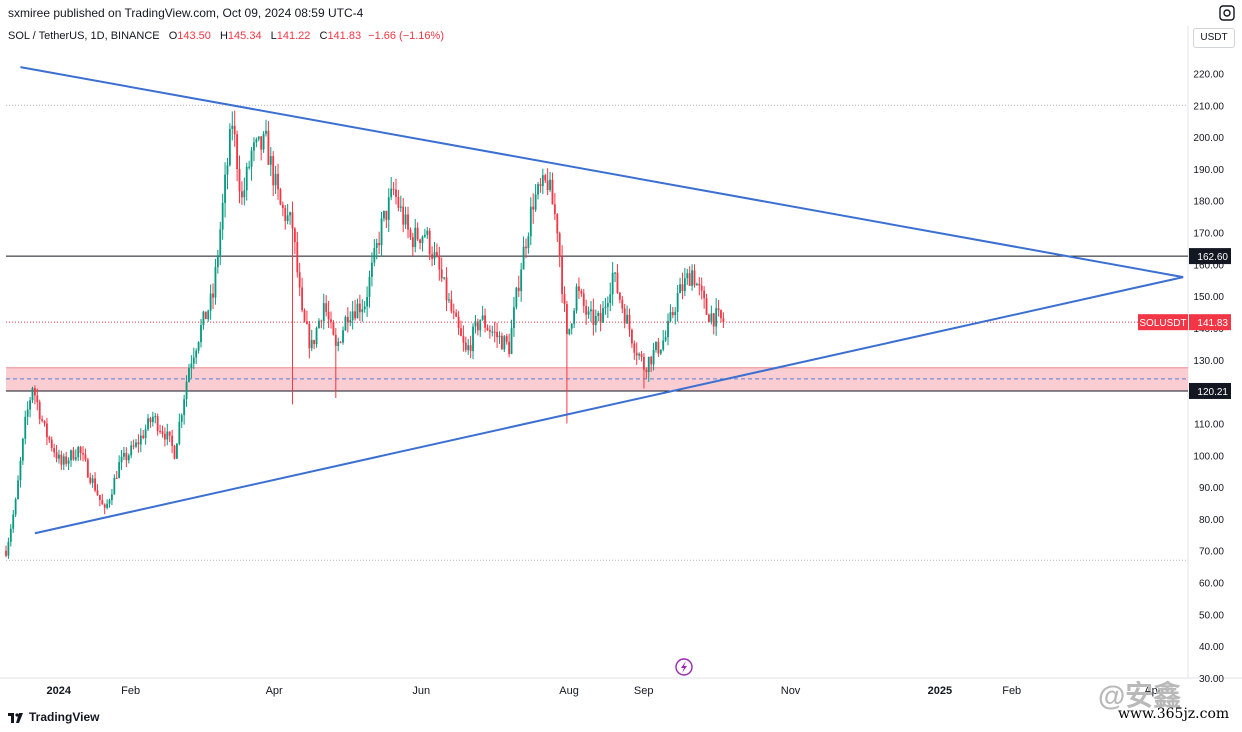 Image resolution: width=1242 pixels, height=732 pixels. Describe the element at coordinates (130, 691) in the screenshot. I see `x-tick-label: Feb` at that location.